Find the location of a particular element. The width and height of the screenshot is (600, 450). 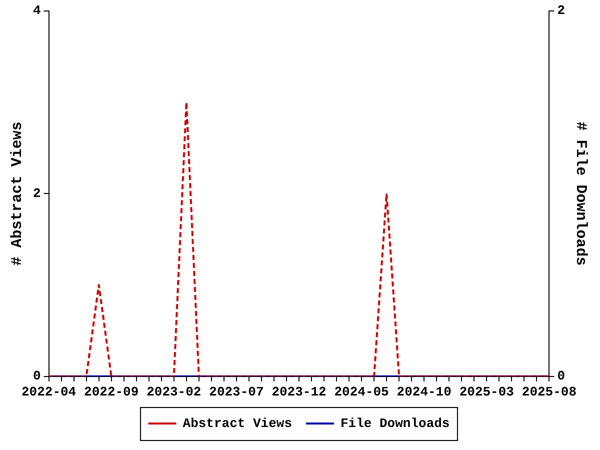

x-tick-label: 2025-08 is located at coordinates (549, 392).